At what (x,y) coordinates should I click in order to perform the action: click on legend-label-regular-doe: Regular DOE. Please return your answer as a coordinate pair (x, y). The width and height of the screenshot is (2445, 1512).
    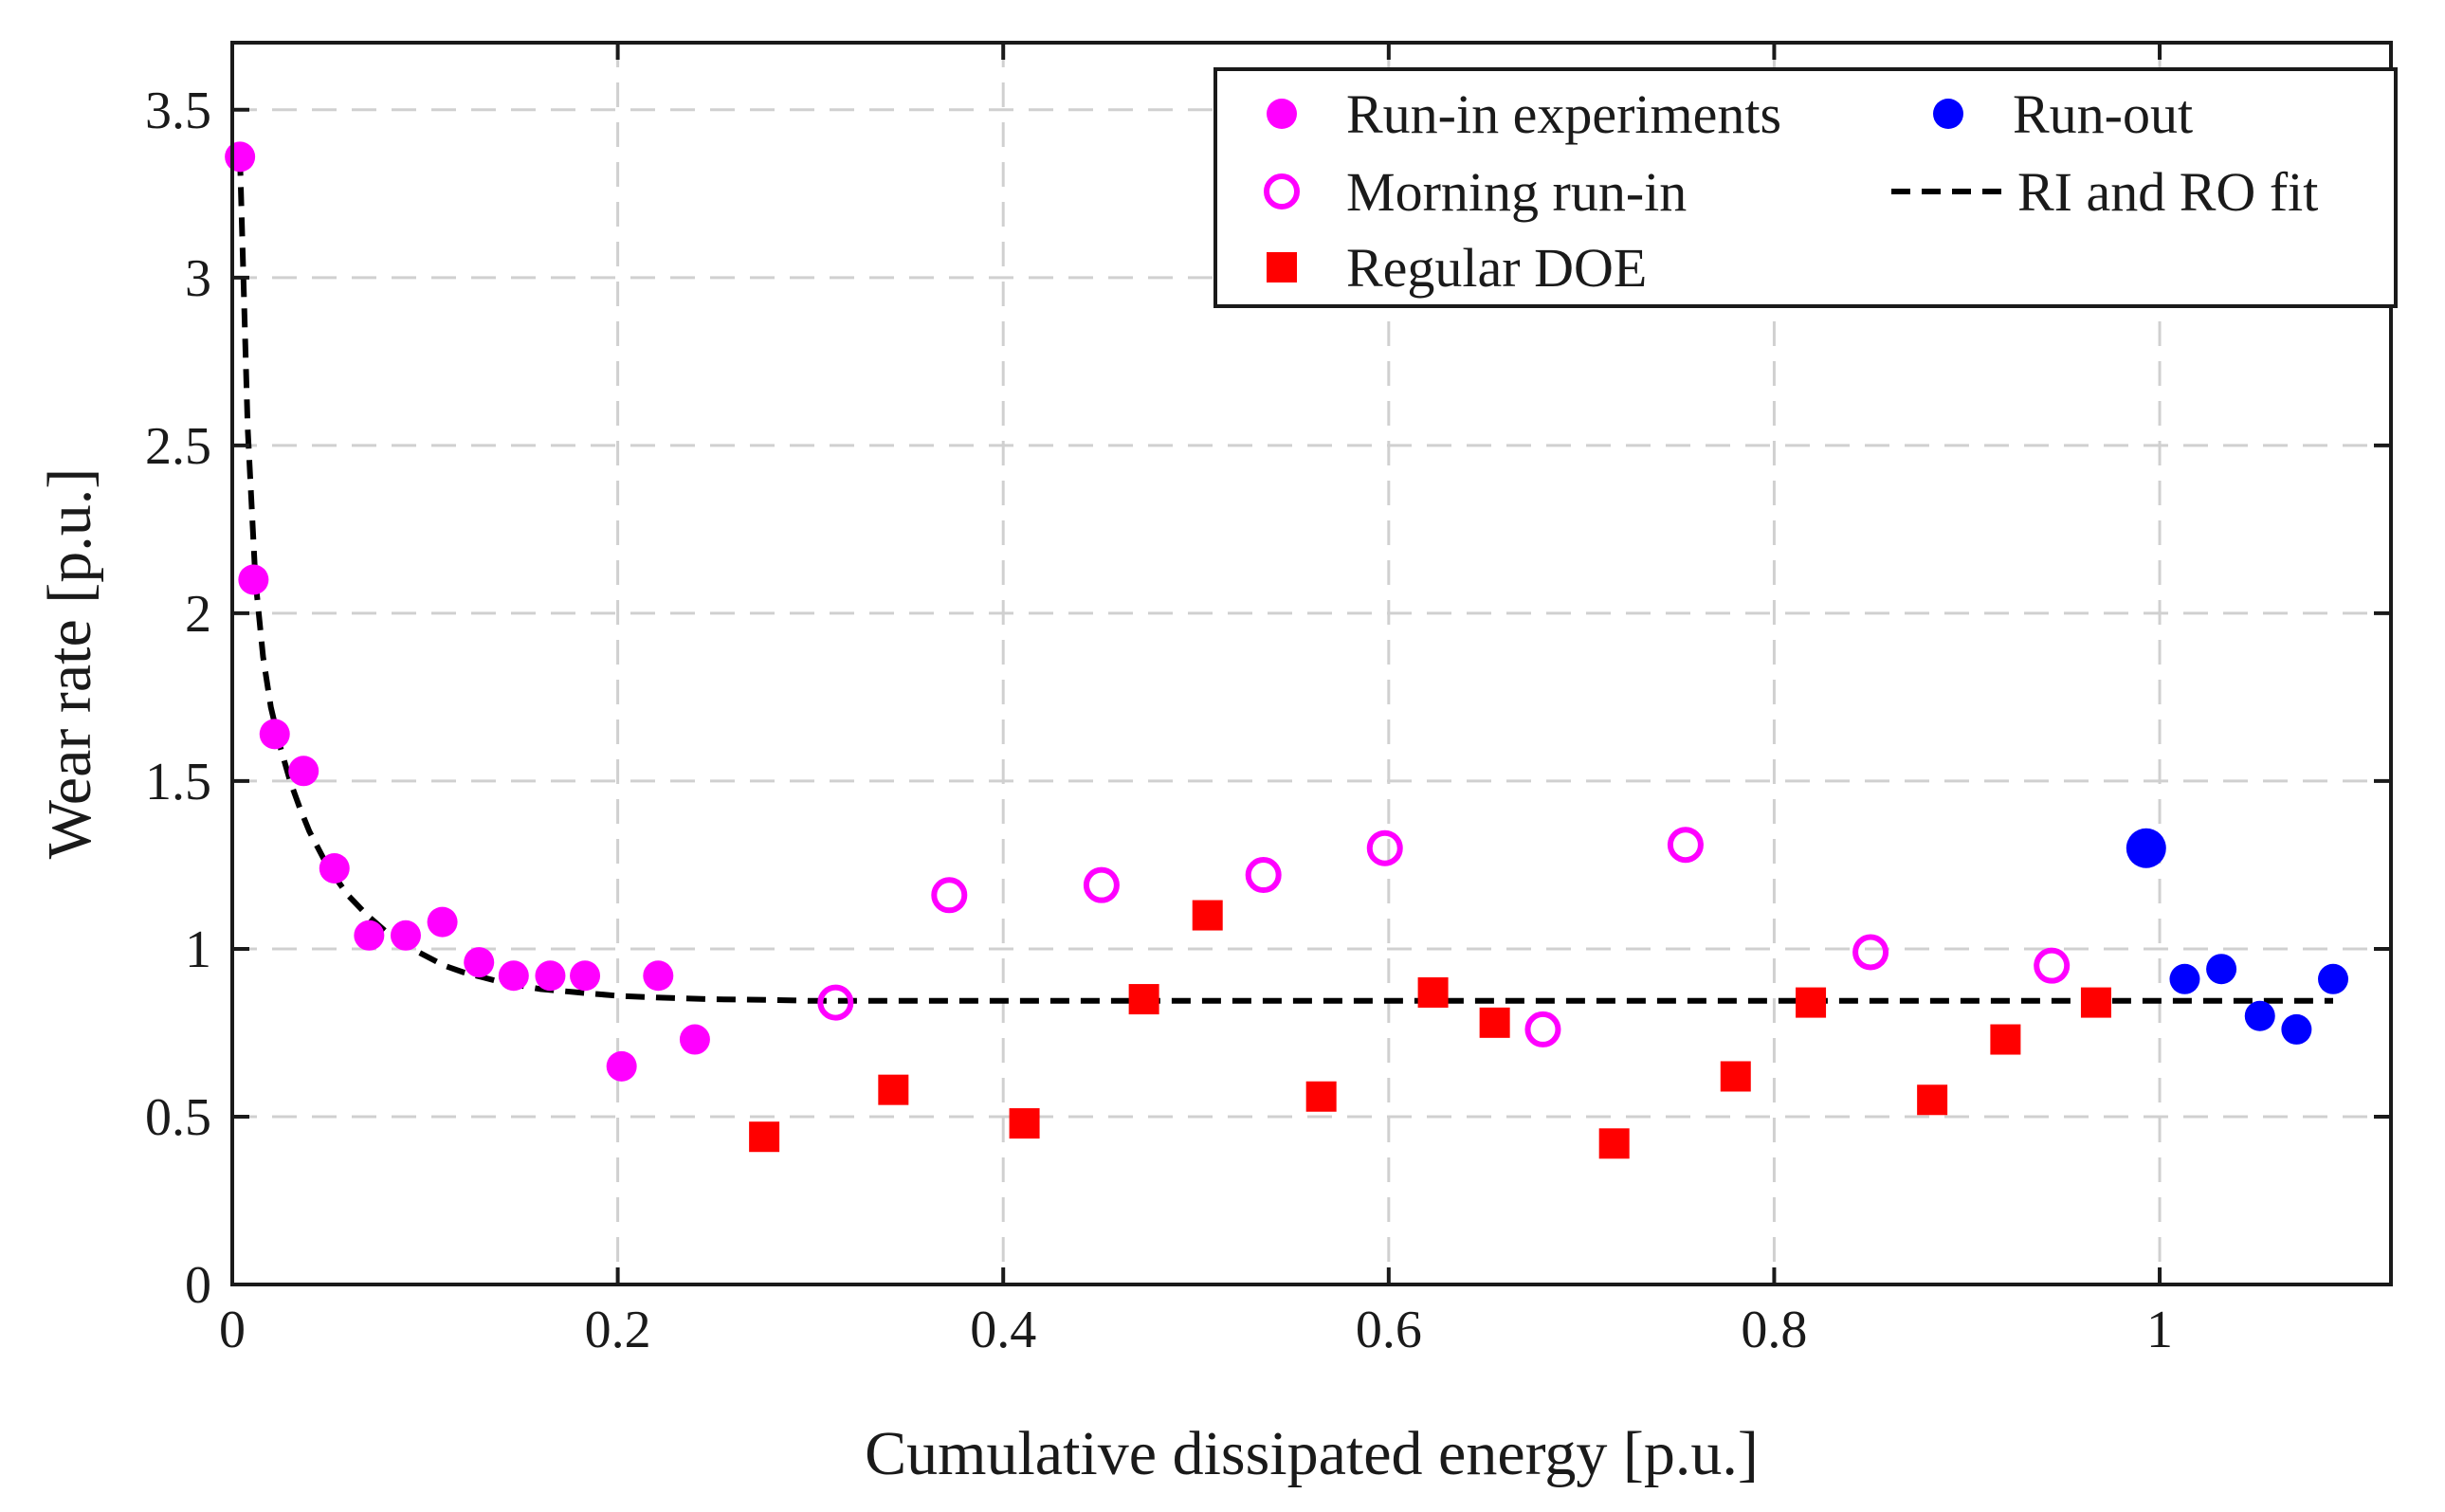
    Looking at the image, I should click on (1496, 268).